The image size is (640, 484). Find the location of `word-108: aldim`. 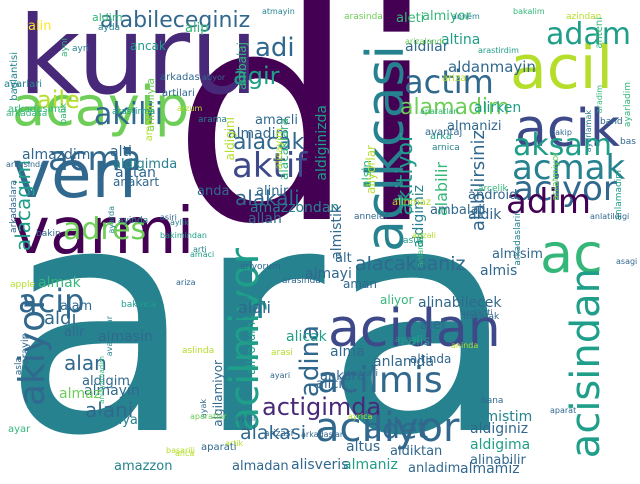

word-108: aldim is located at coordinates (107, 17).